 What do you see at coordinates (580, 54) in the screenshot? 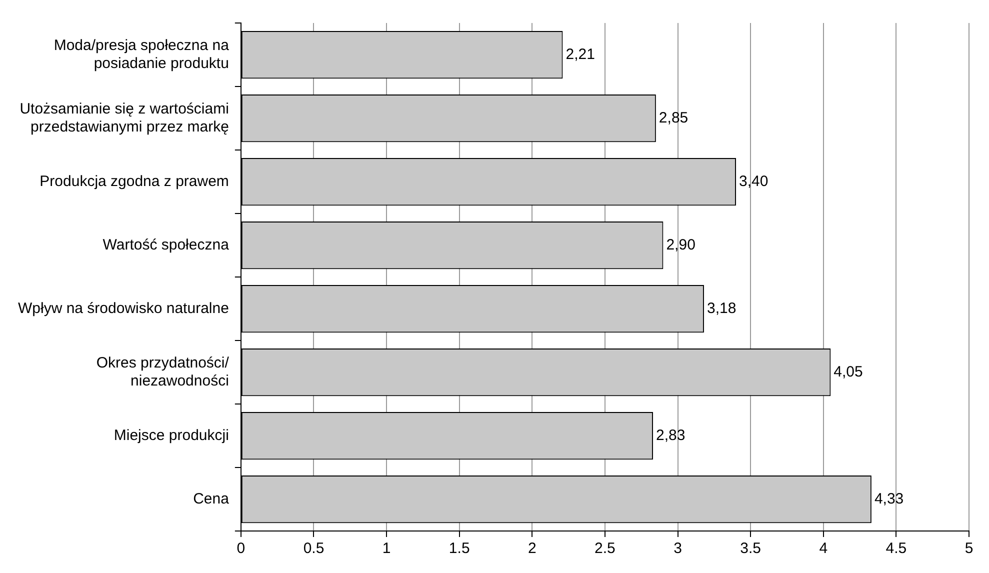
I see `data-label: 2,21` at bounding box center [580, 54].